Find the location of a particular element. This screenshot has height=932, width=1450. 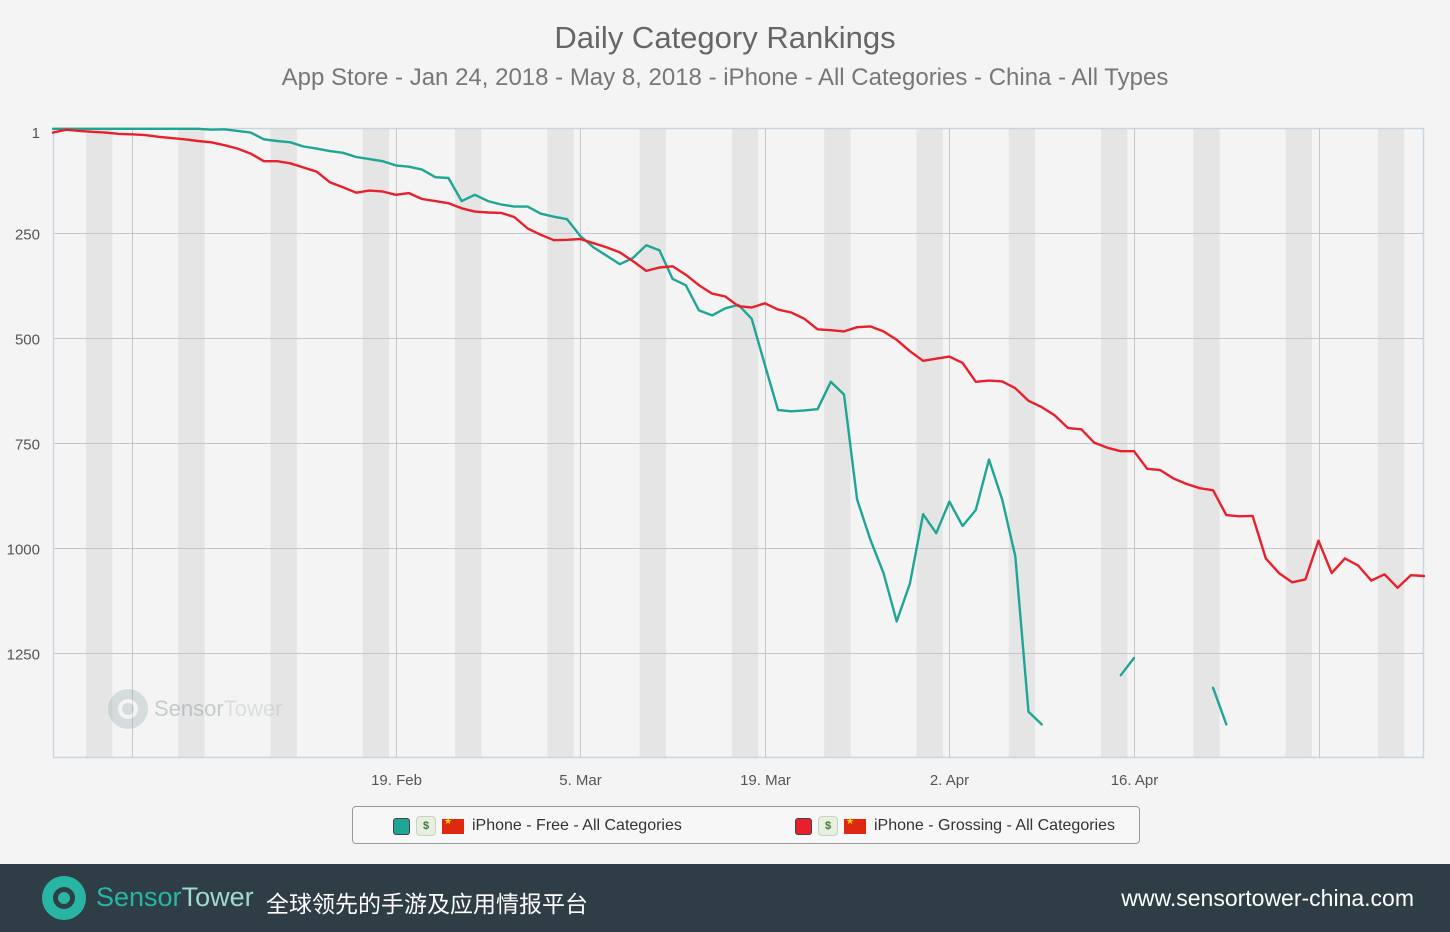

legend-item-grossing: $ iPhone - Grossing - All Categories is located at coordinates (955, 826).